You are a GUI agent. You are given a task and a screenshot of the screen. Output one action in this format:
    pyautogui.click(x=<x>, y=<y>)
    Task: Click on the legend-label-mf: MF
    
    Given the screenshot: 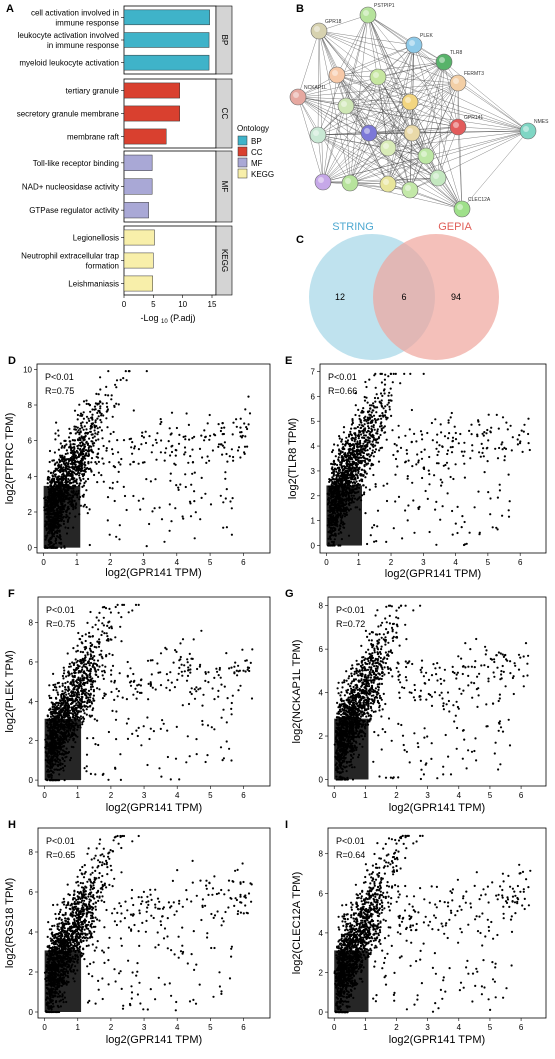 What is the action you would take?
    pyautogui.click(x=257, y=163)
    